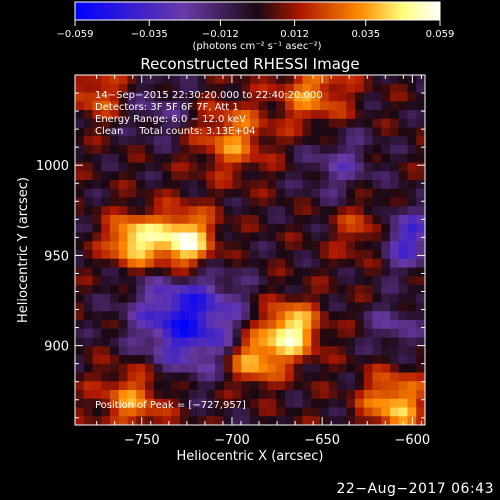  I want to click on colorbar-tick-label: 0.035, so click(365, 34).